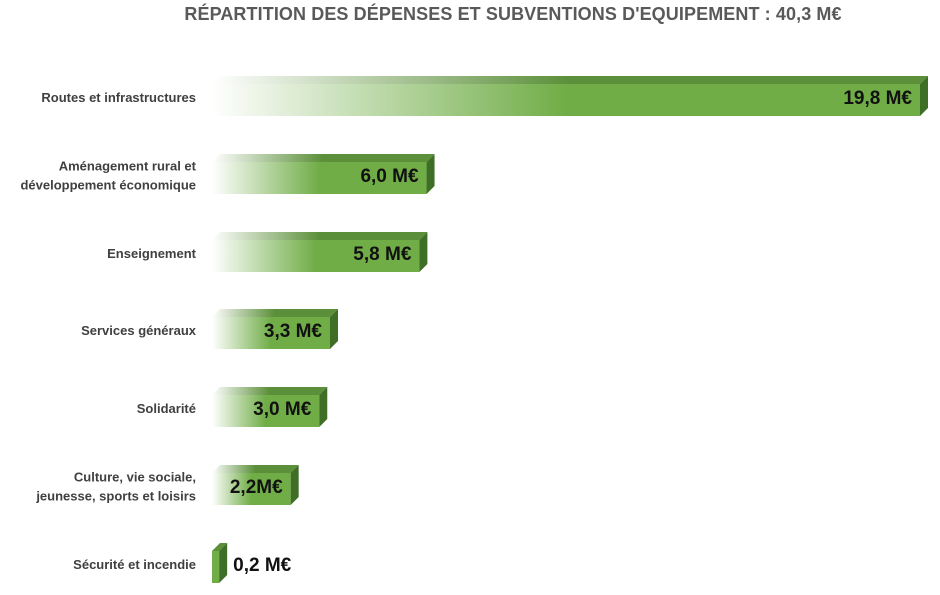  I want to click on category-label-line: jeunesse, sports et loisirs, so click(115, 496).